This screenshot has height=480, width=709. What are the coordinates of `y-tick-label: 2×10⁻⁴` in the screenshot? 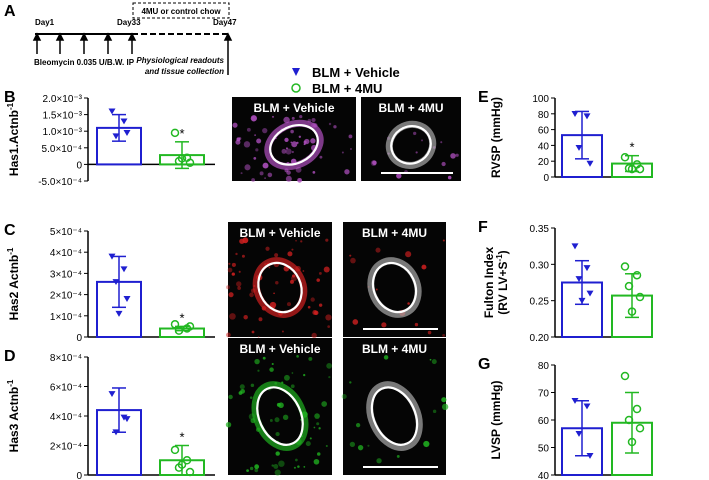 It's located at (66, 296).